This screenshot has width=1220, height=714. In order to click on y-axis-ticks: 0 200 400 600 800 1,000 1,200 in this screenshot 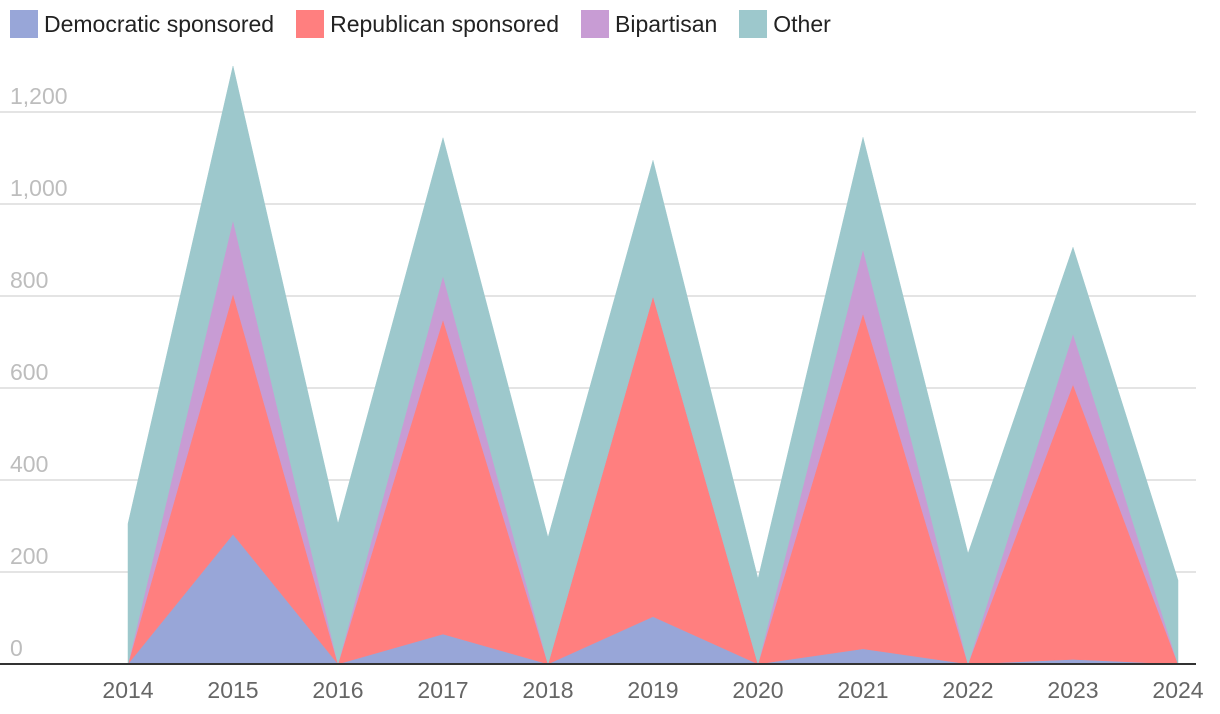, I will do `click(39, 372)`.